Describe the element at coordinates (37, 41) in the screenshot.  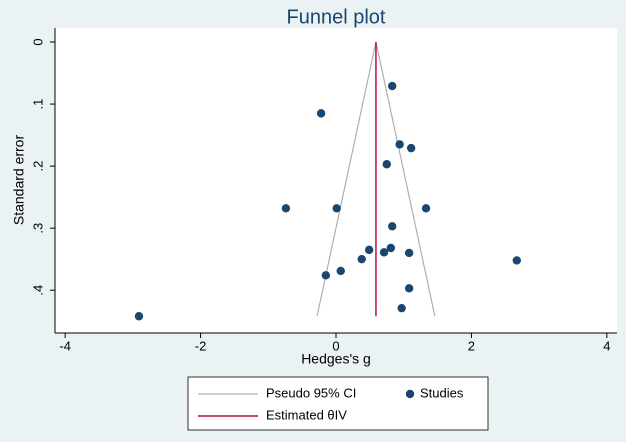
I see `y-tick-label: 0` at that location.